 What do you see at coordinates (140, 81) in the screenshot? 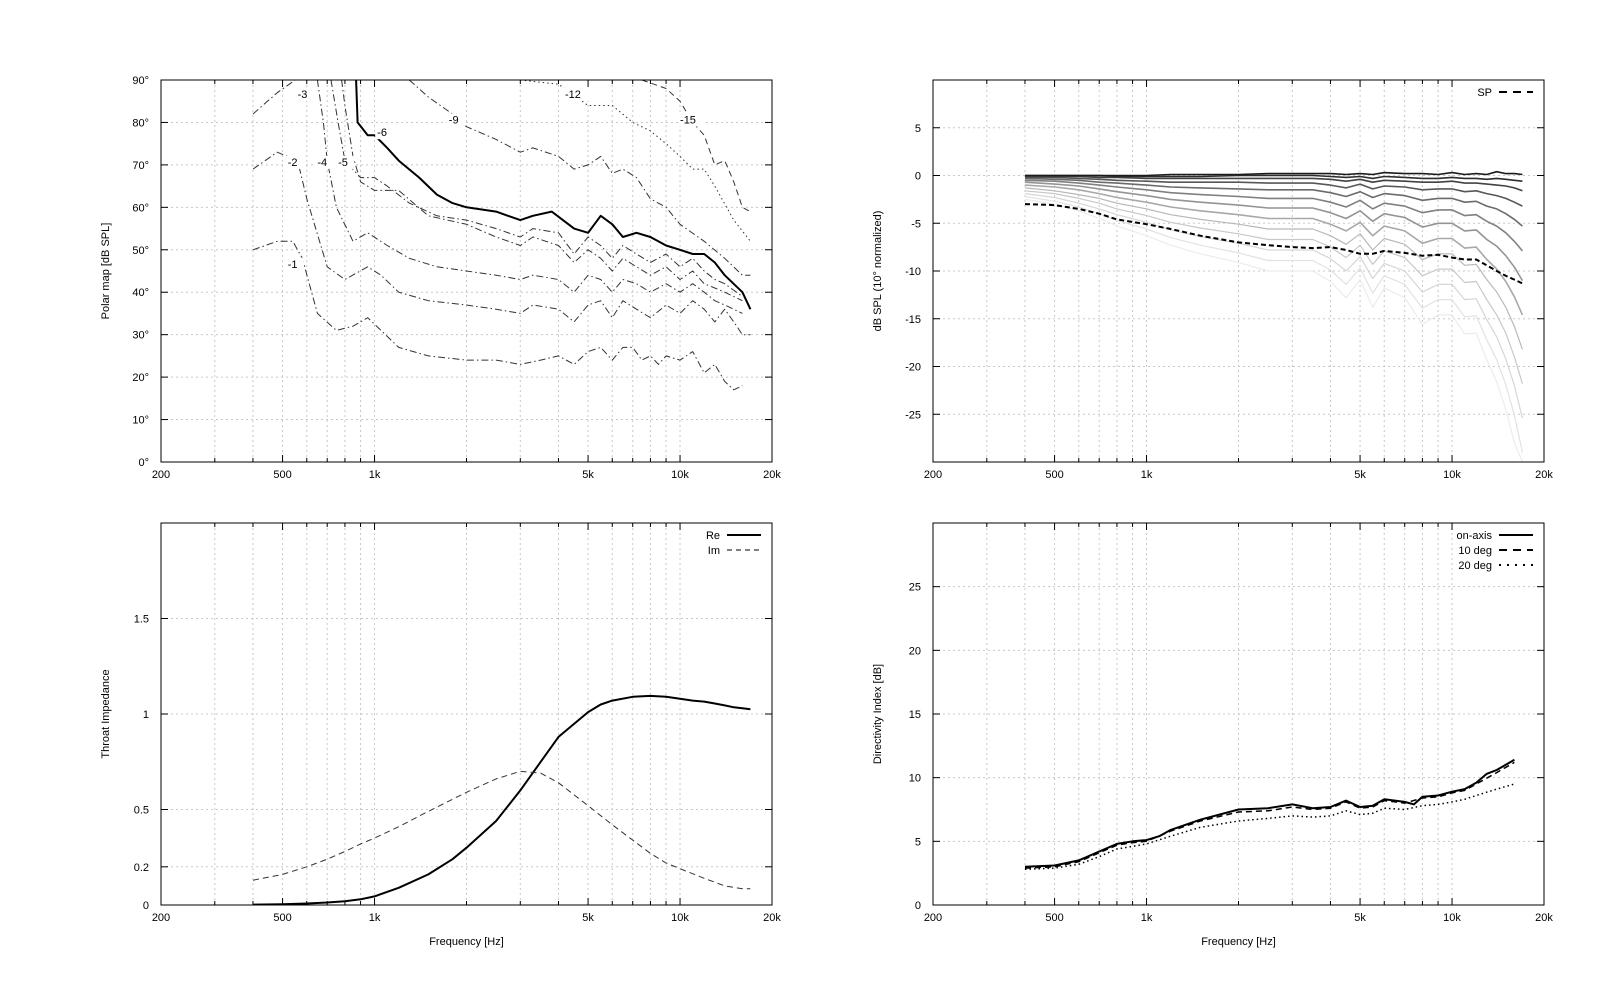
I see `y-tick-label: 90°` at bounding box center [140, 81].